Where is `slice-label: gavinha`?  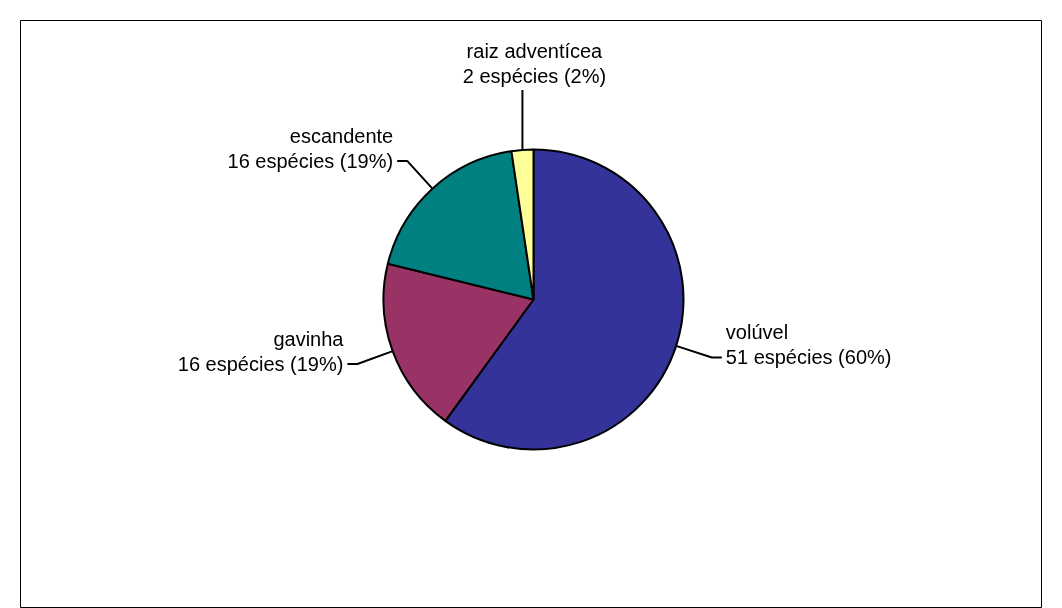 slice-label: gavinha is located at coordinates (309, 338).